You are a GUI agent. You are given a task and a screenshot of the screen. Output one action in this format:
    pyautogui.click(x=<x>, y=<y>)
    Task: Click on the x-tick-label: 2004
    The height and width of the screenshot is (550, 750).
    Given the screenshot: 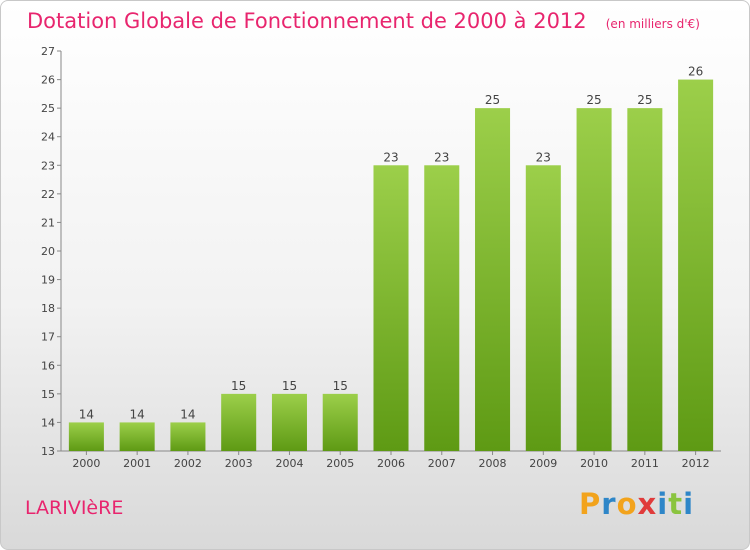 What is the action you would take?
    pyautogui.click(x=289, y=463)
    